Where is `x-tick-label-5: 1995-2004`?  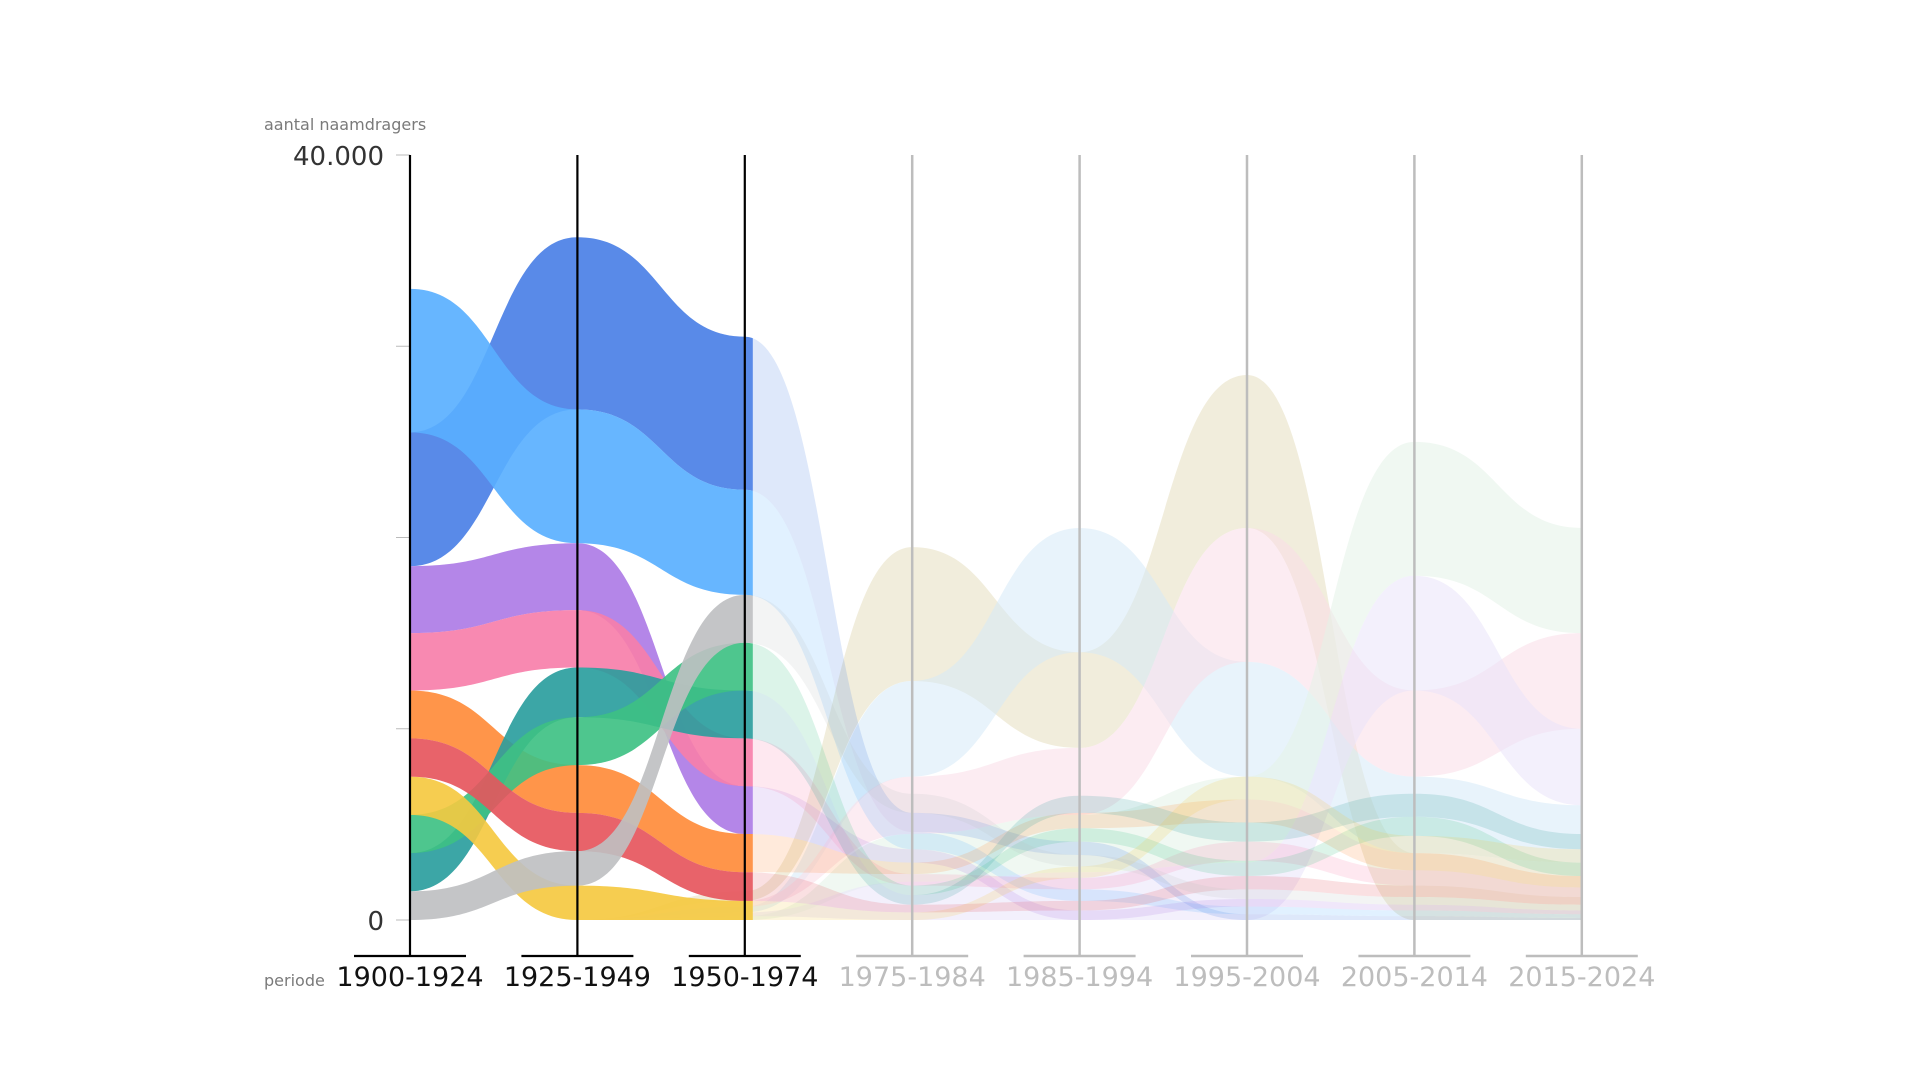
x-tick-label-5: 1995-2004 is located at coordinates (1246, 977).